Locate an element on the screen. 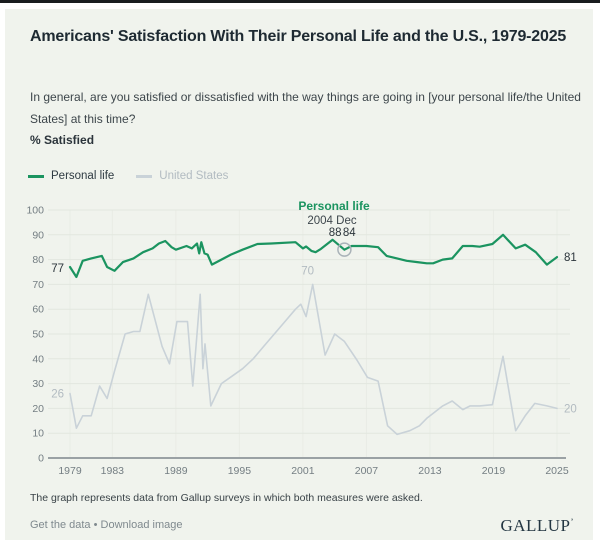  personal-life-line is located at coordinates (313, 256).